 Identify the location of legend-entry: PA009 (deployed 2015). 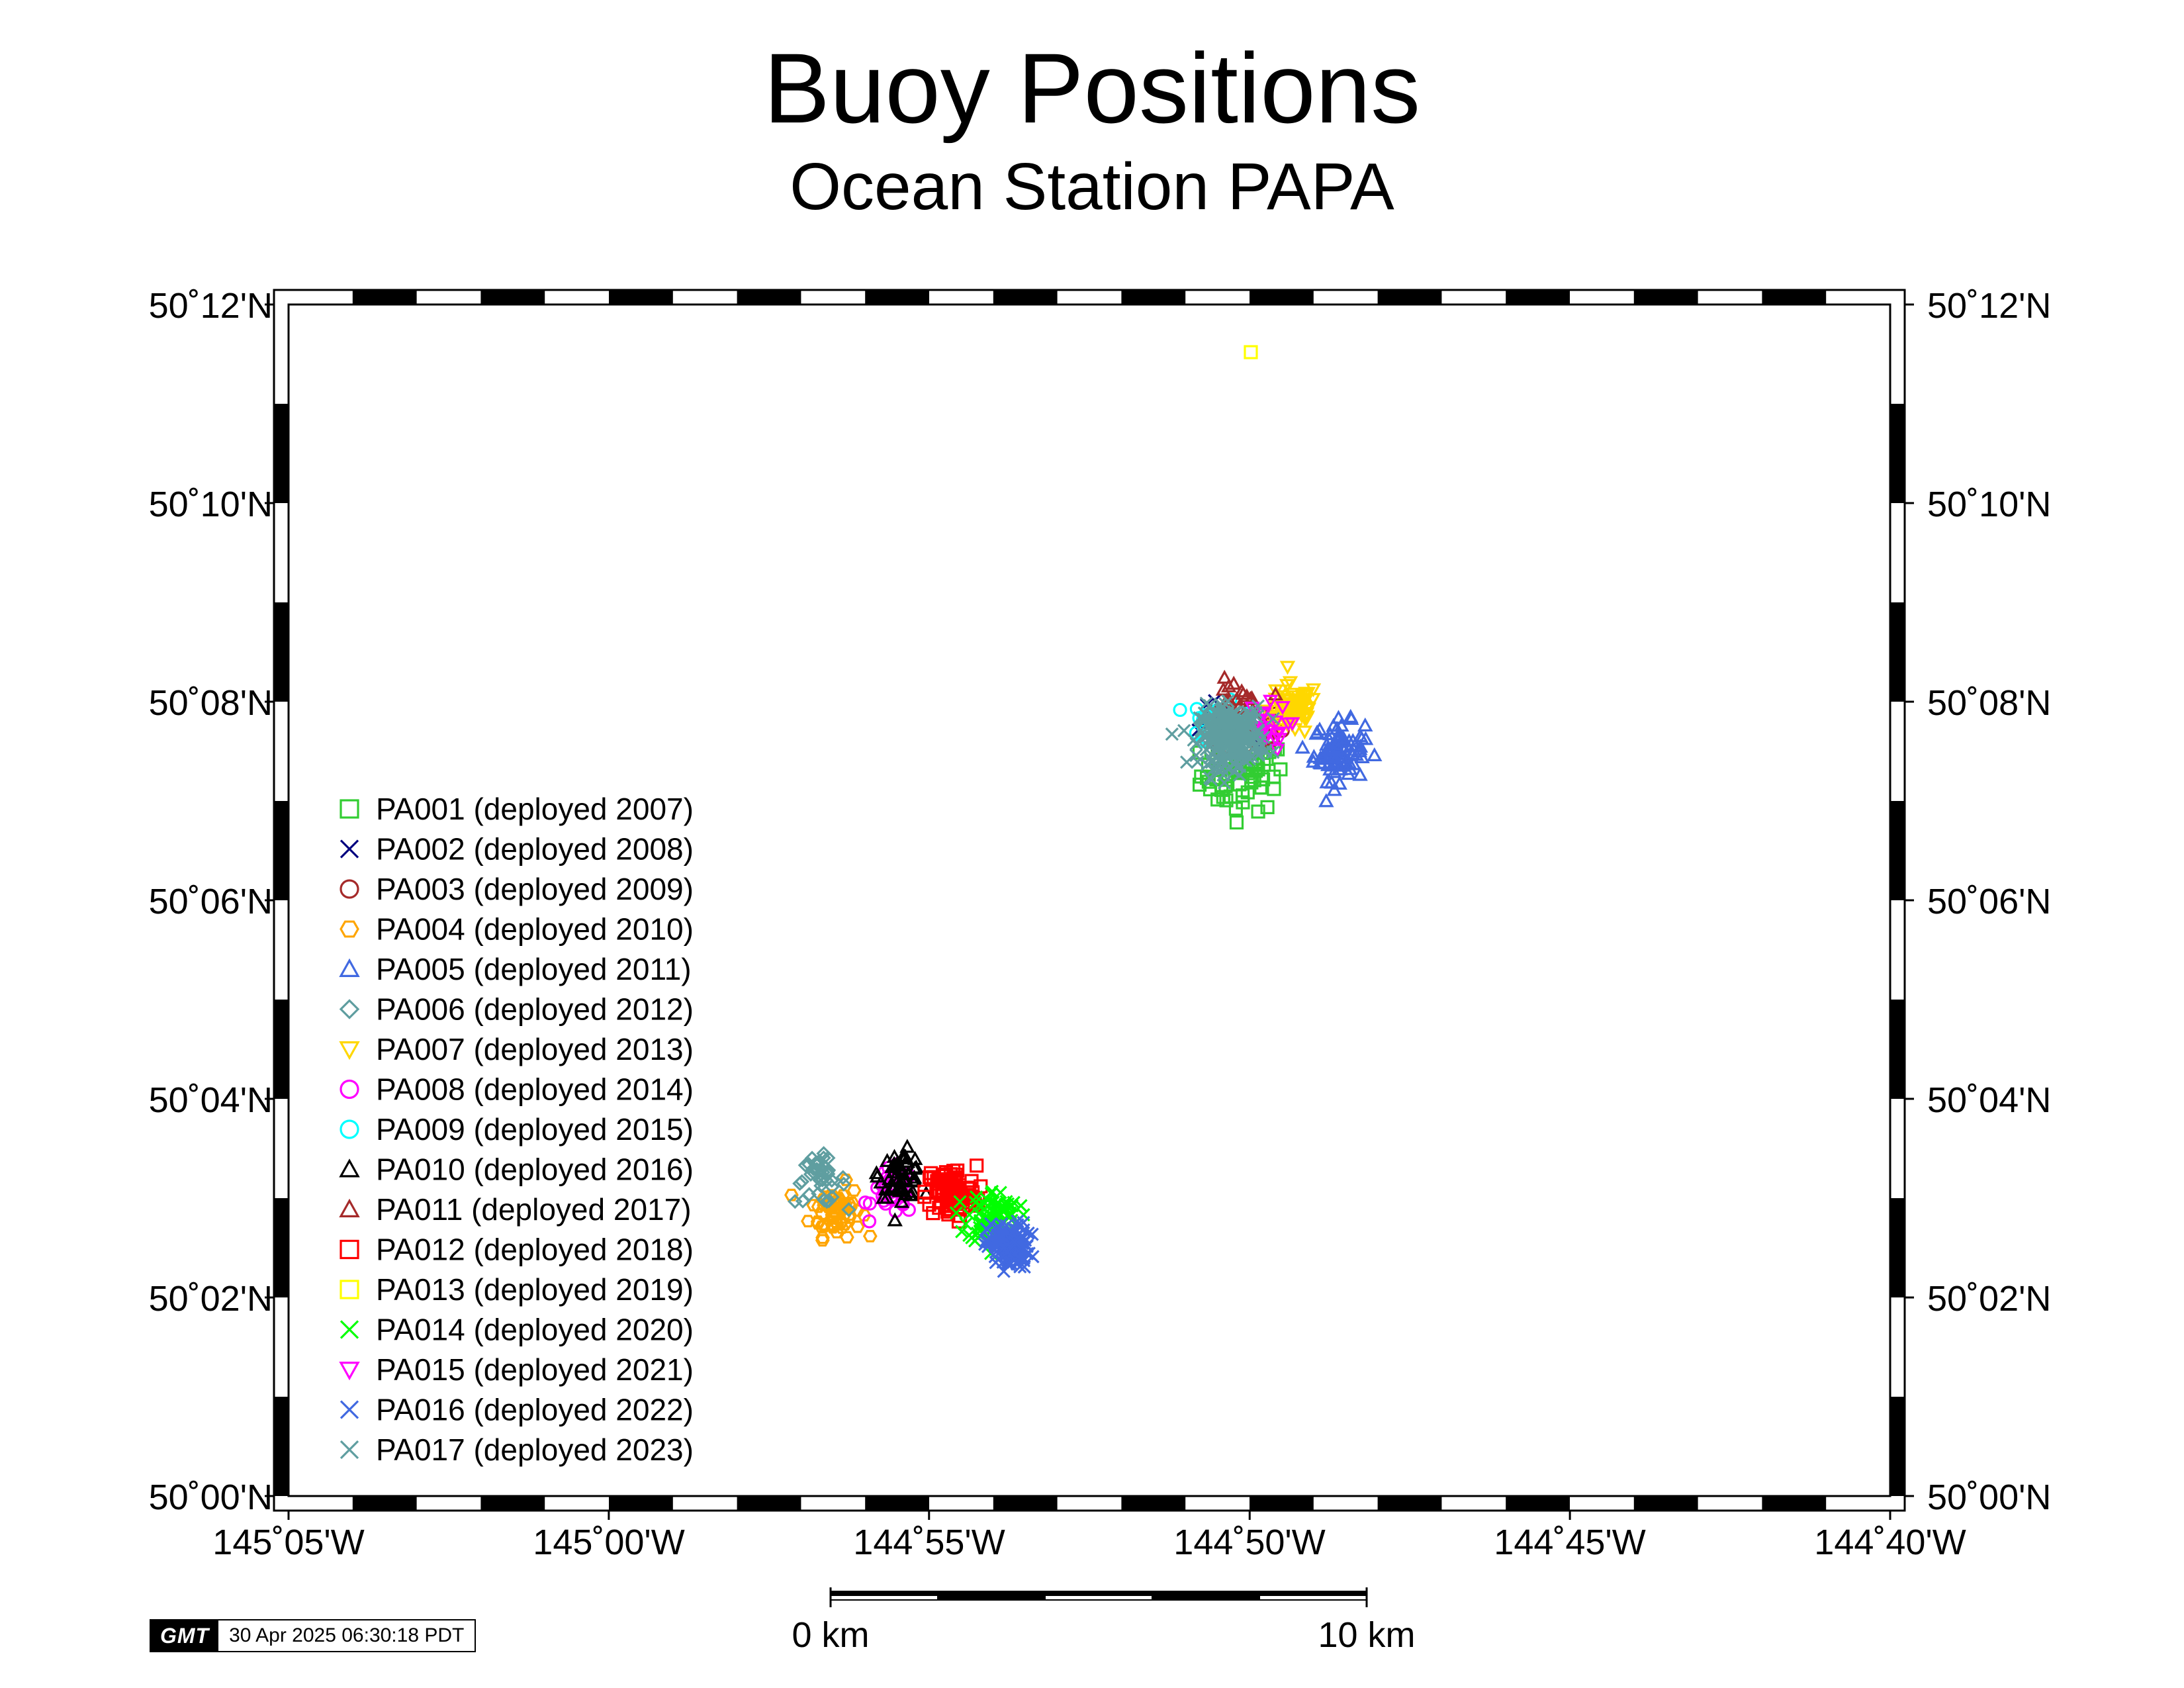
(517, 1129).